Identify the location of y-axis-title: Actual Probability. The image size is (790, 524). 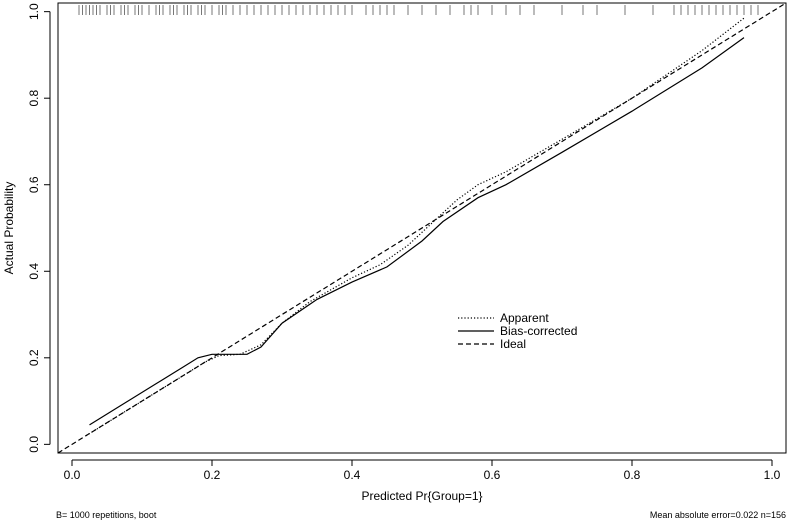
(9, 228).